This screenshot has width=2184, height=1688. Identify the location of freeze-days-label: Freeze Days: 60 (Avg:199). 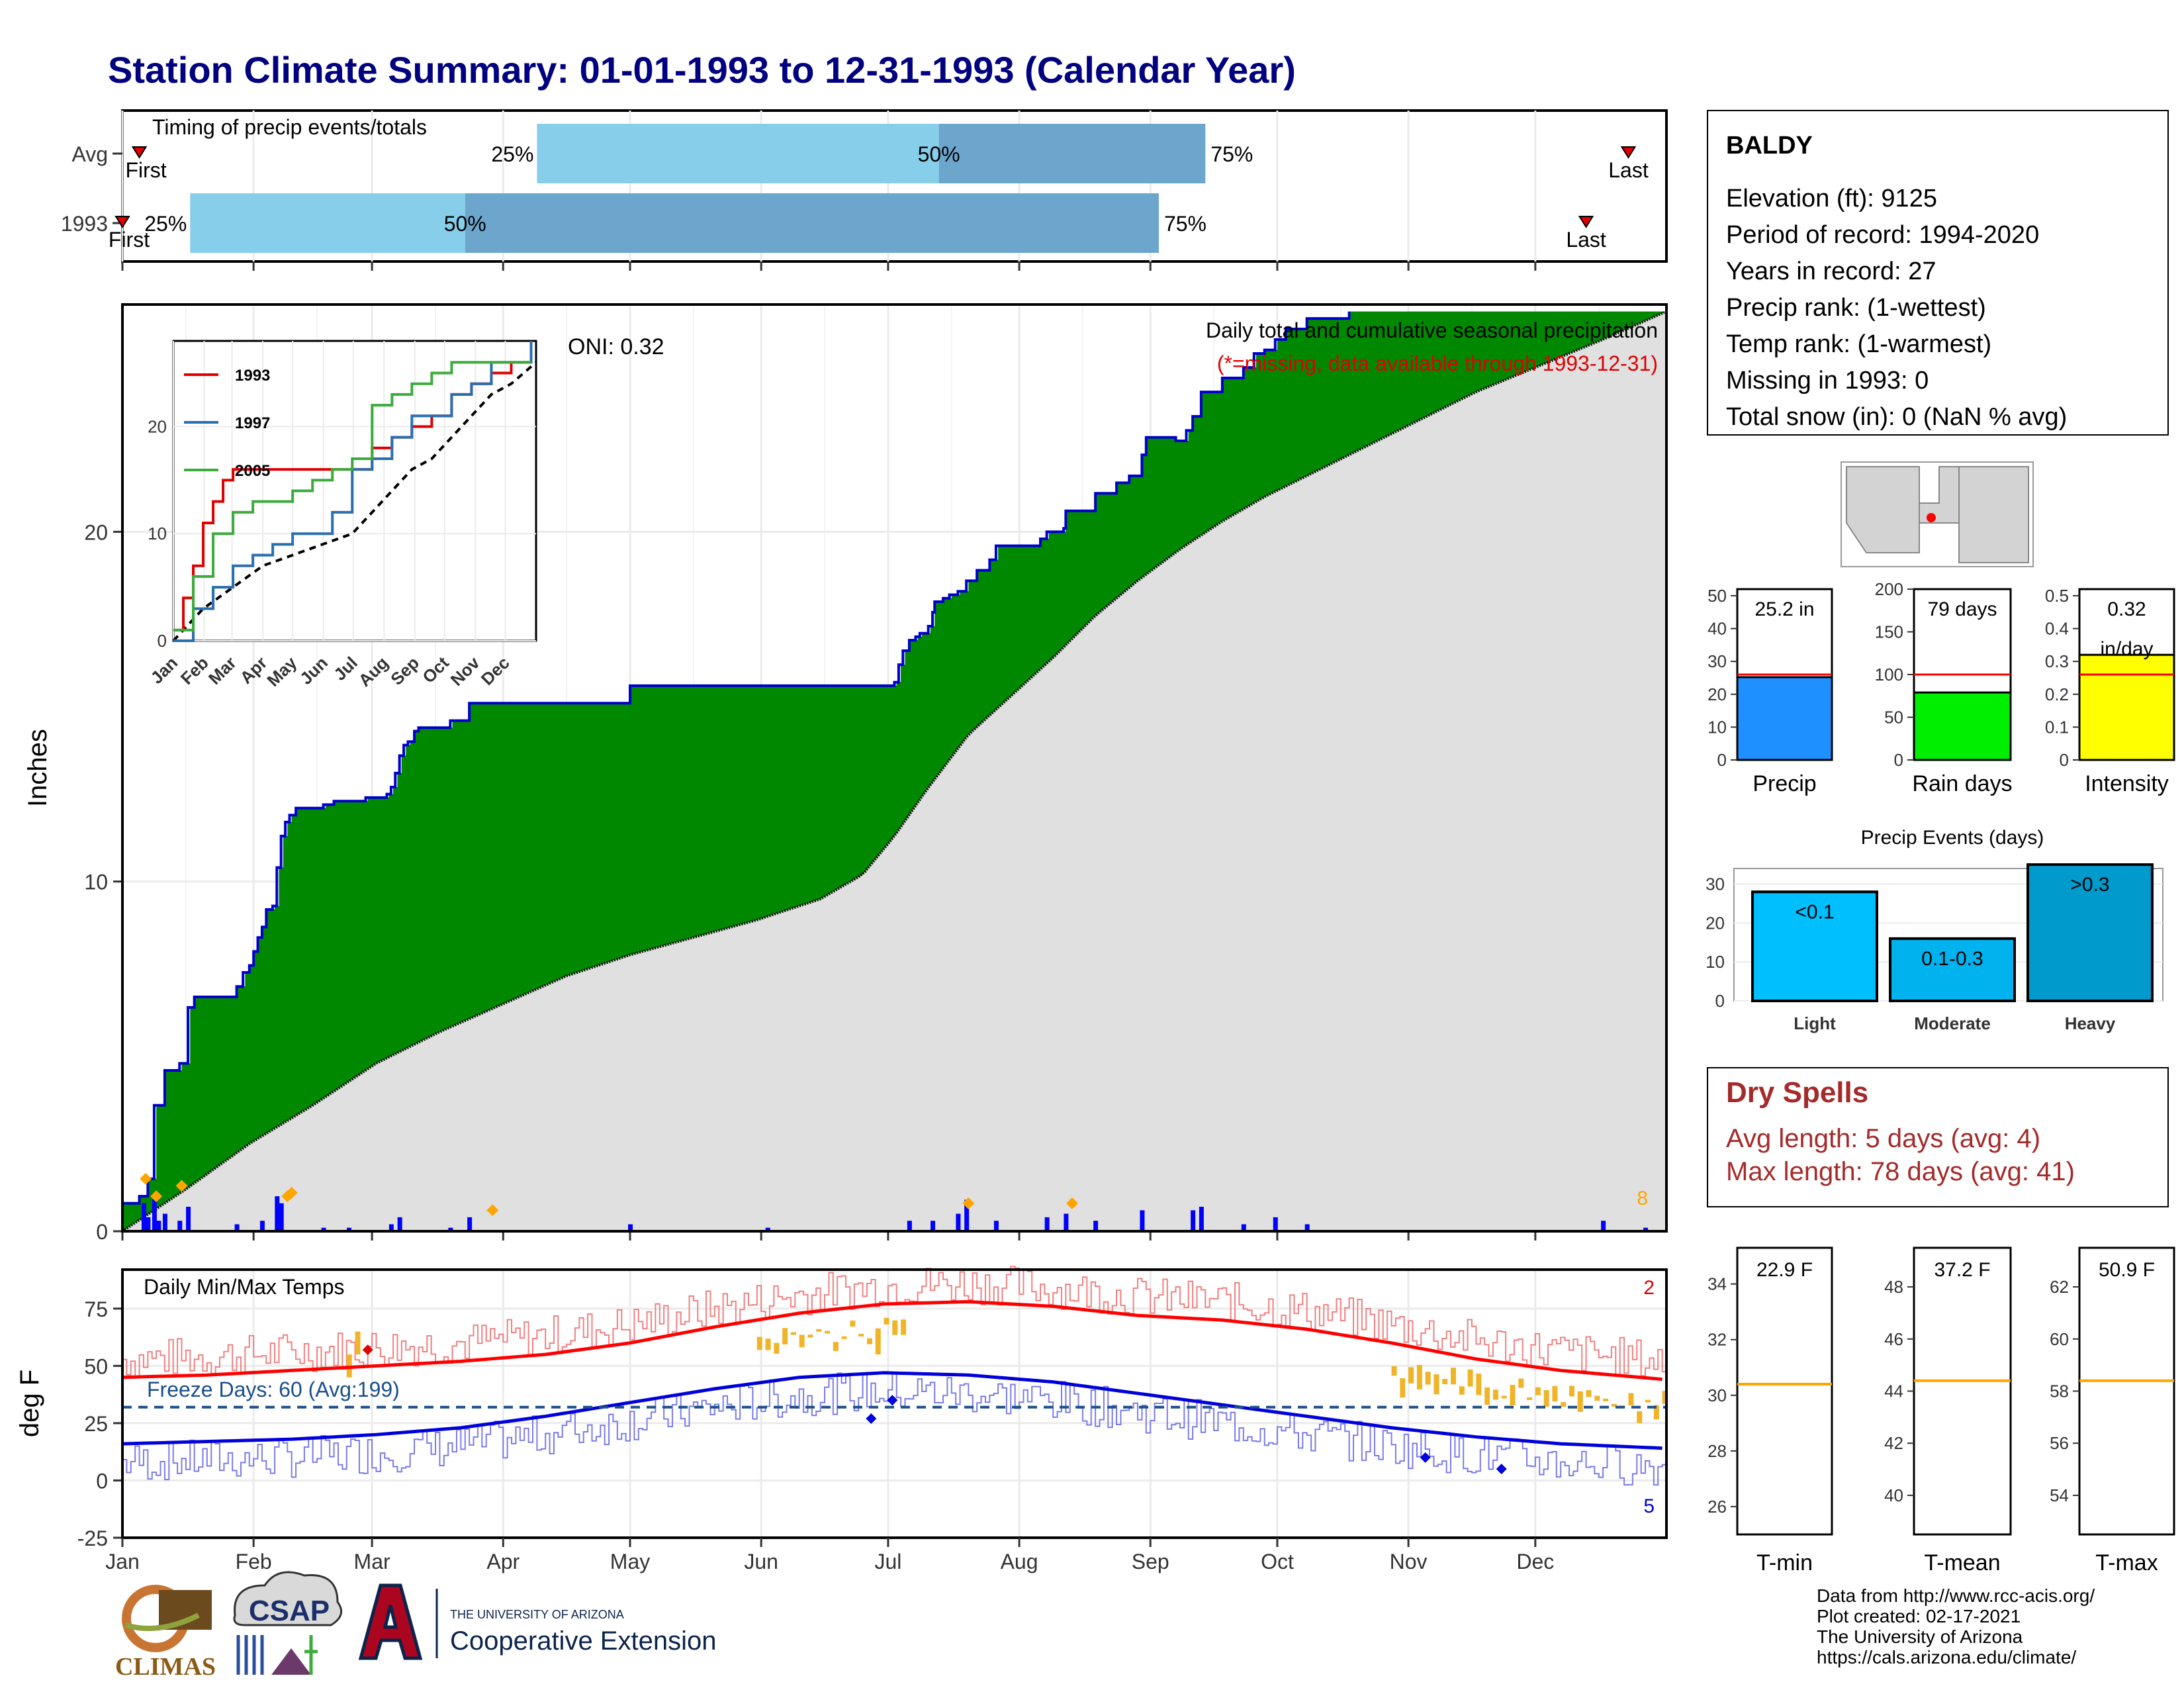
(273, 1389).